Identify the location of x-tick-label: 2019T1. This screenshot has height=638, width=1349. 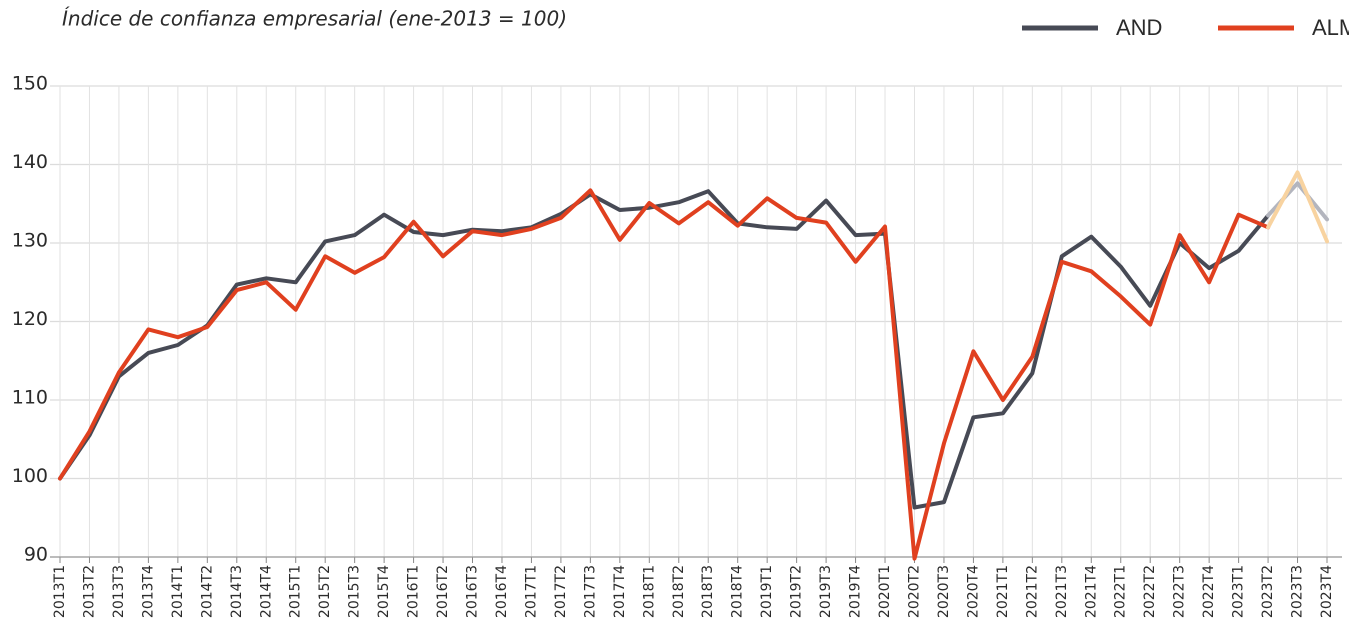
(767, 591).